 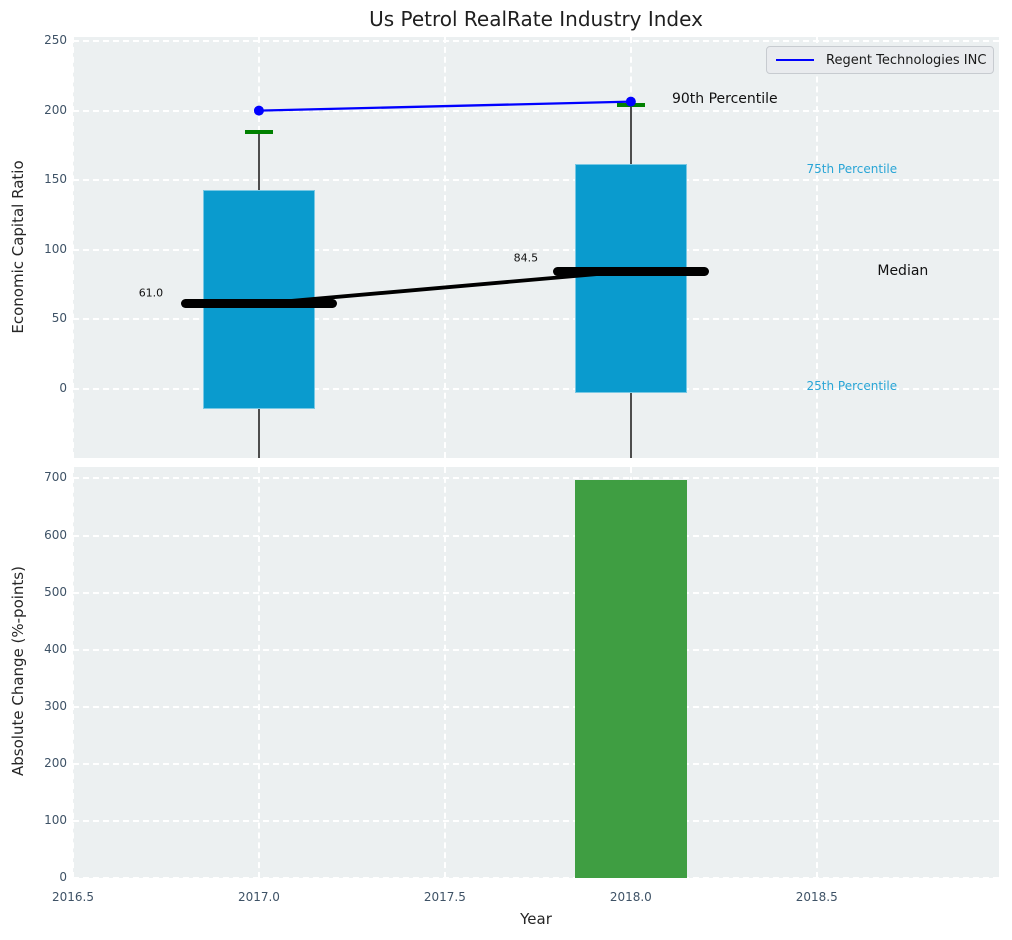 What do you see at coordinates (55, 705) in the screenshot?
I see `y-tick-label: 300` at bounding box center [55, 705].